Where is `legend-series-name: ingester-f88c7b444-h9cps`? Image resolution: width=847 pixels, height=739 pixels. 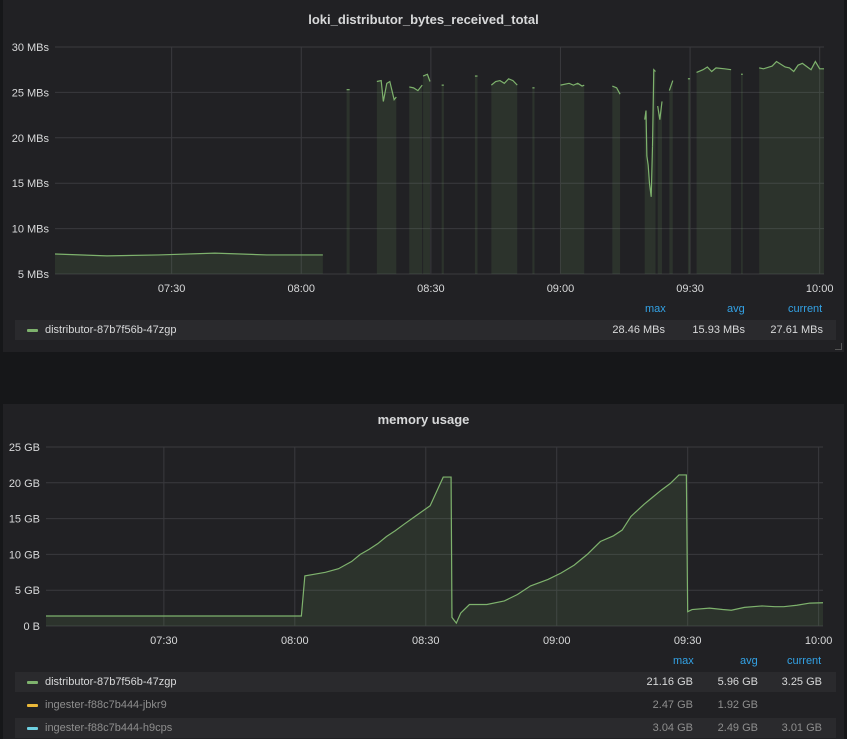
legend-series-name: ingester-f88c7b444-h9cps is located at coordinates (109, 728).